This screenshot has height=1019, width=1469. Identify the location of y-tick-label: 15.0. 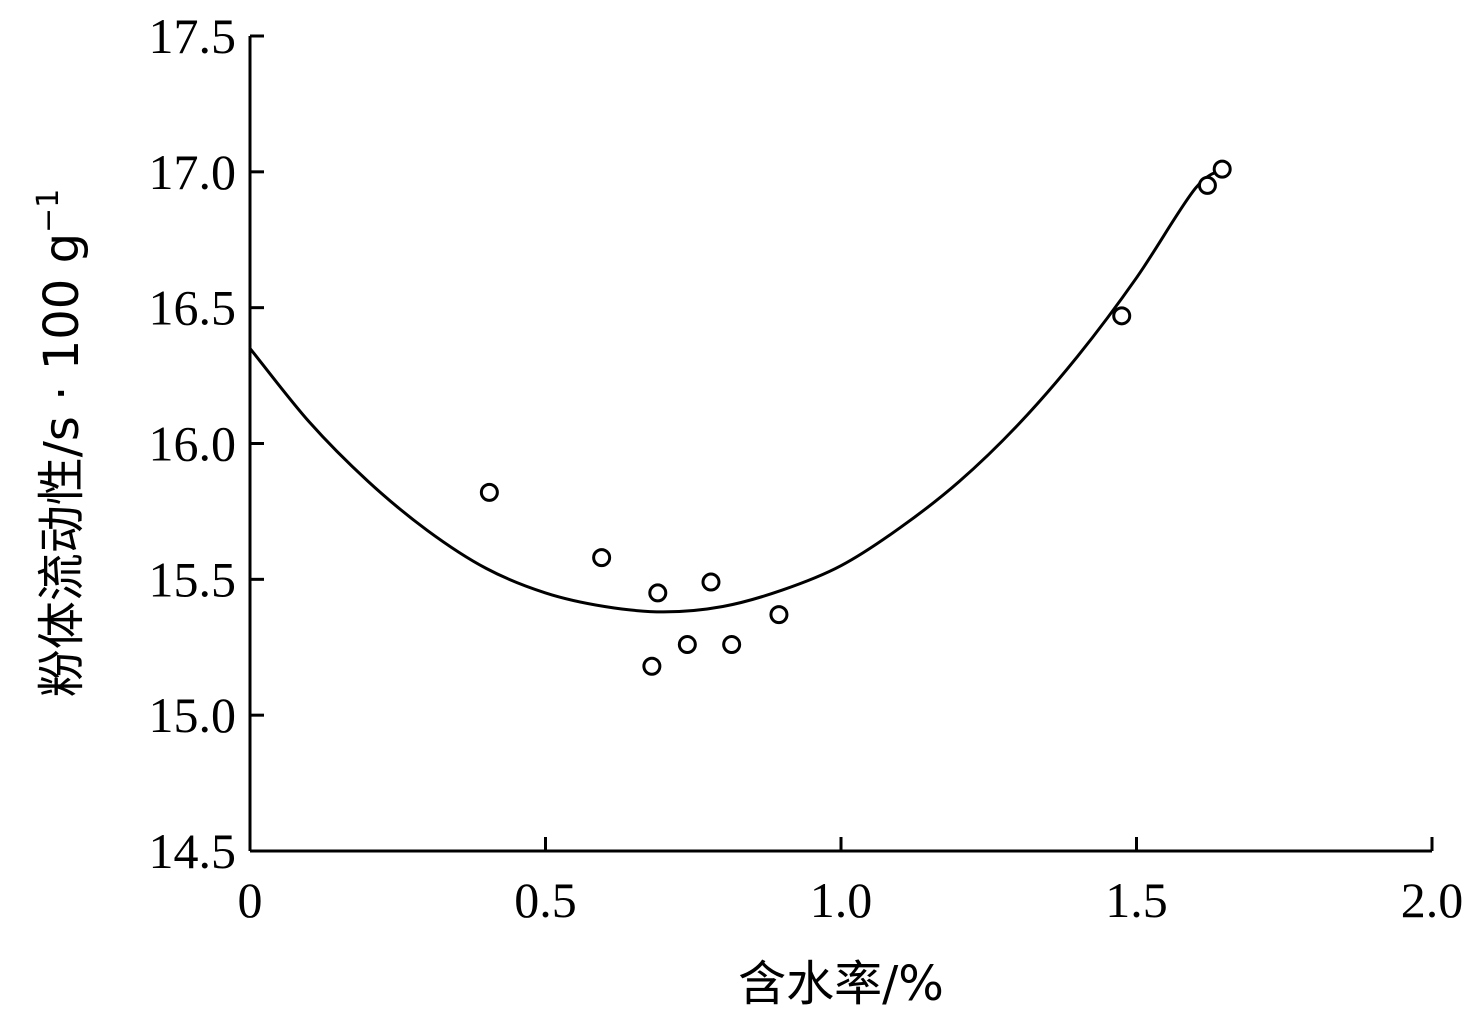
(193, 715).